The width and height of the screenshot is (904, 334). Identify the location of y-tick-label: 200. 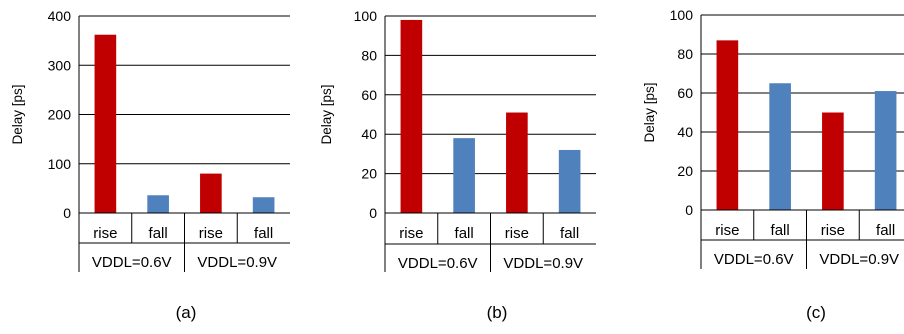
(60, 115).